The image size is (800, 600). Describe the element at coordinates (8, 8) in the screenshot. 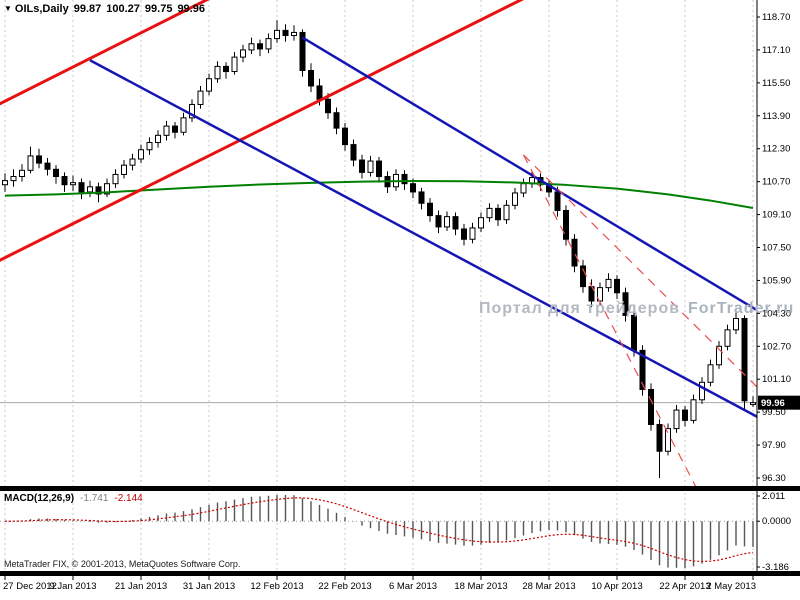

I see `symbol-dropdown-arrow-icon: ▼` at that location.